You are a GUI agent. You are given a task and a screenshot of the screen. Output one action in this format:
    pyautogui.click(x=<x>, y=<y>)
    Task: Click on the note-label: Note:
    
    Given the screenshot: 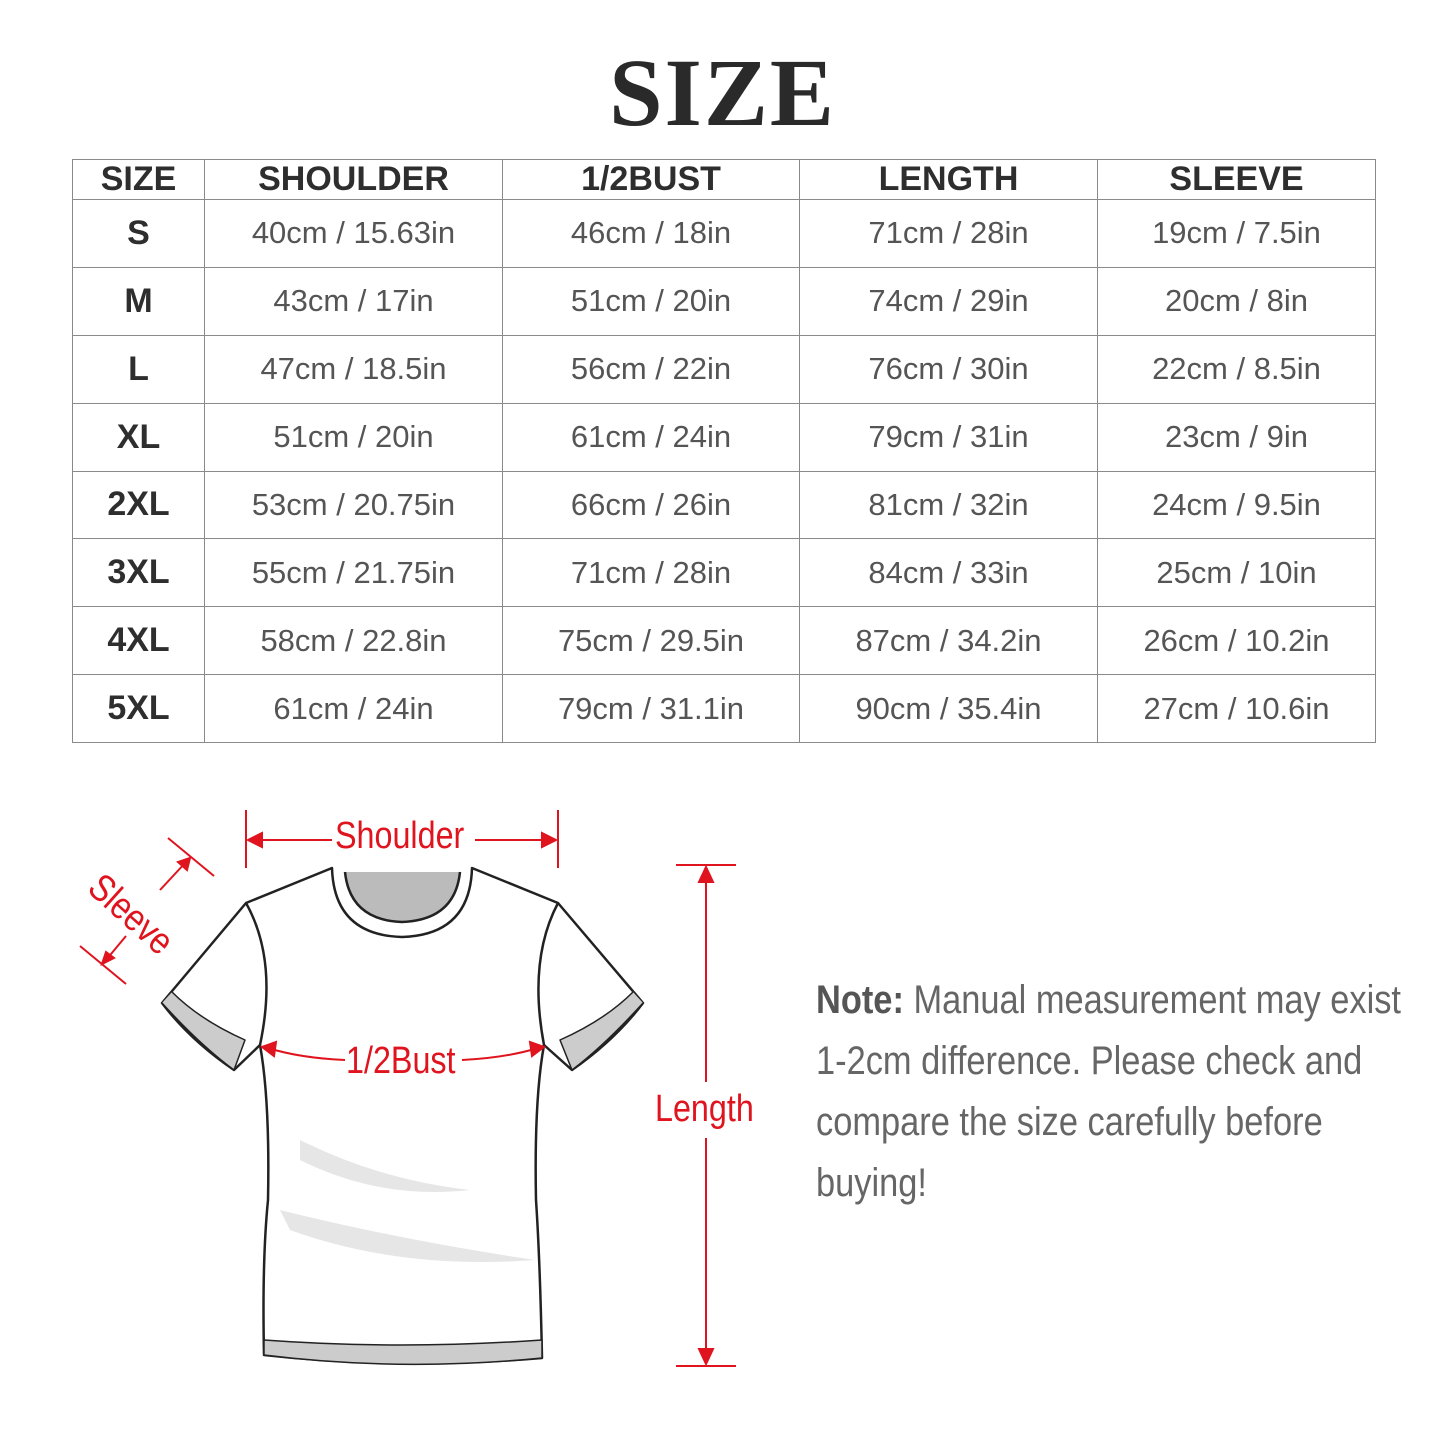 What is the action you would take?
    pyautogui.click(x=860, y=1000)
    